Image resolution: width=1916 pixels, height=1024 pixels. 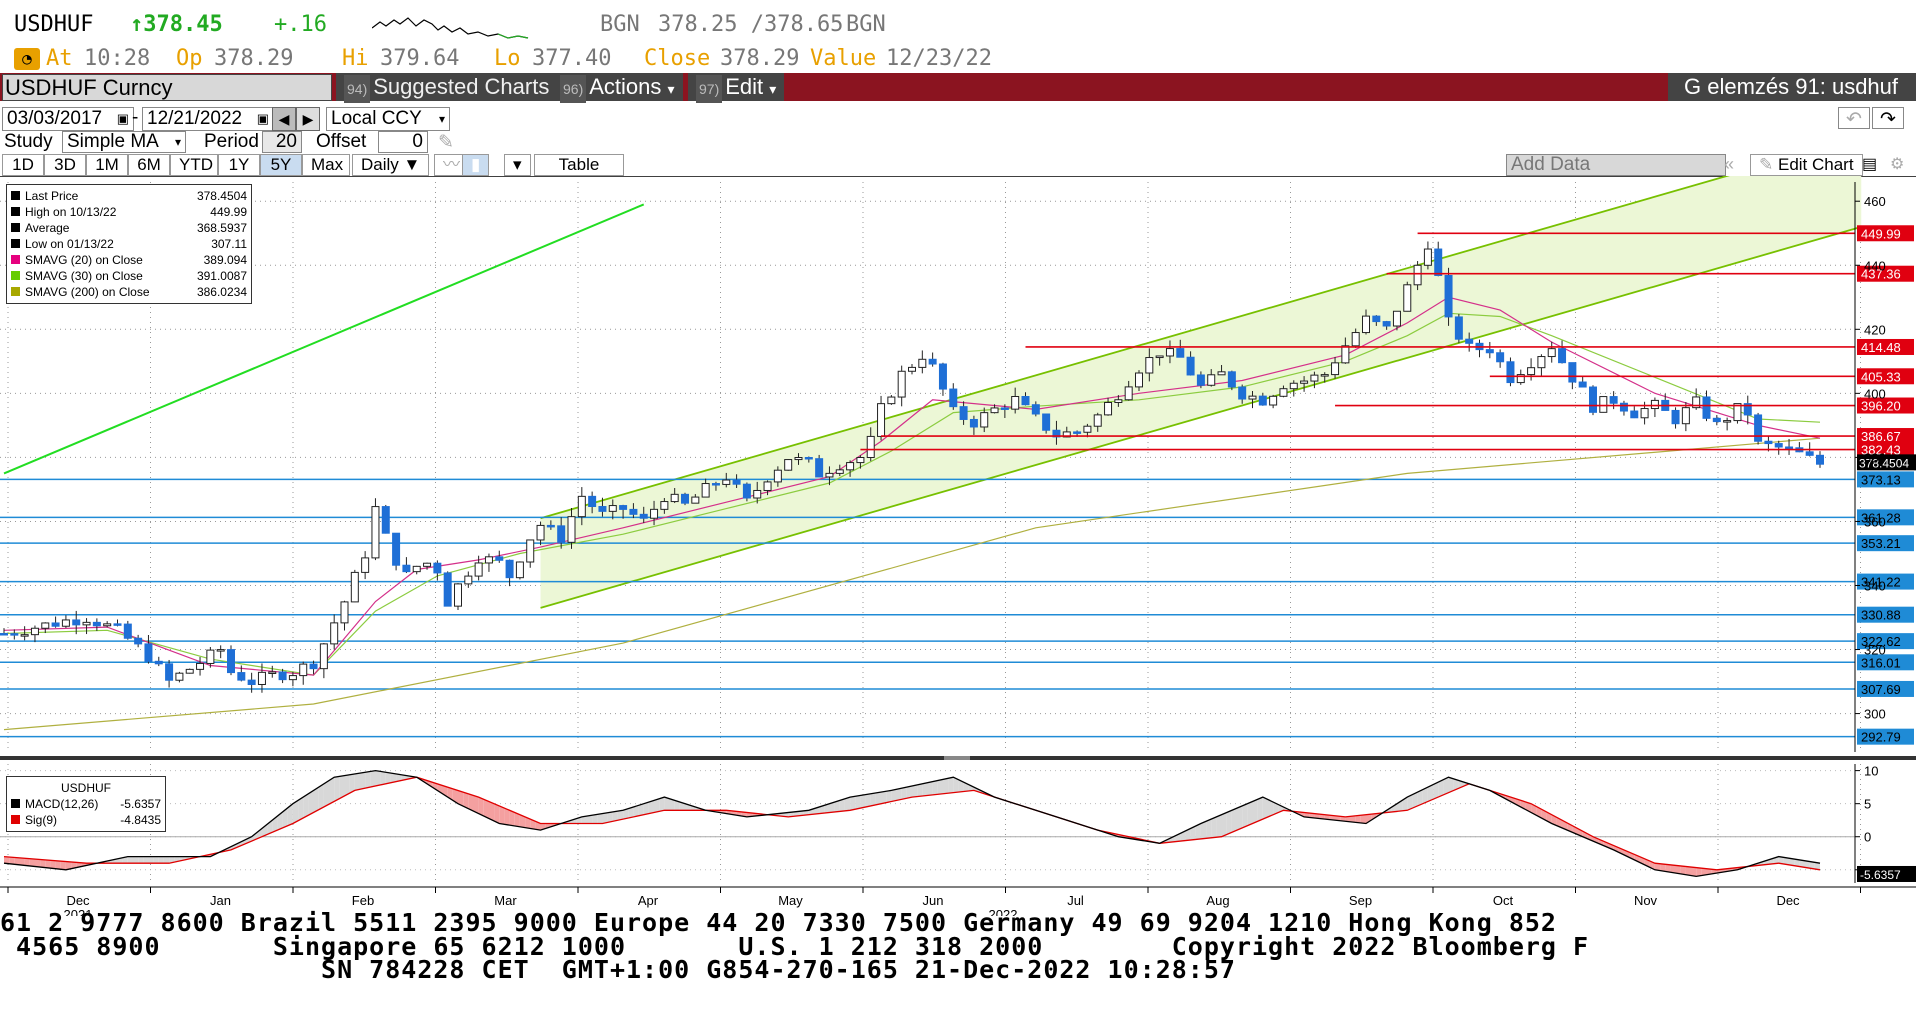 What do you see at coordinates (617, 88) in the screenshot?
I see `actions-button: 96) Actions ▾` at bounding box center [617, 88].